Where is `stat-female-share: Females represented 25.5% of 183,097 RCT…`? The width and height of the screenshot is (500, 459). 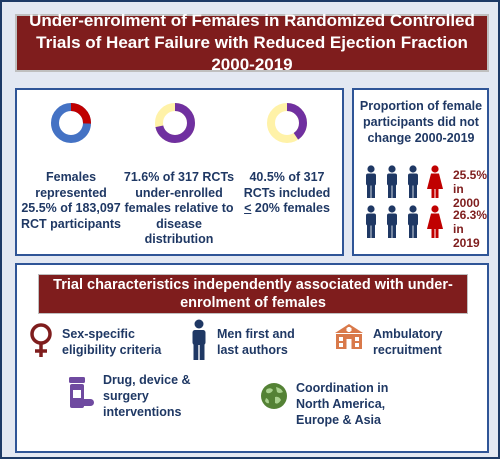 stat-female-share: Females represented 25.5% of 183,097 RCT… is located at coordinates (70, 200).